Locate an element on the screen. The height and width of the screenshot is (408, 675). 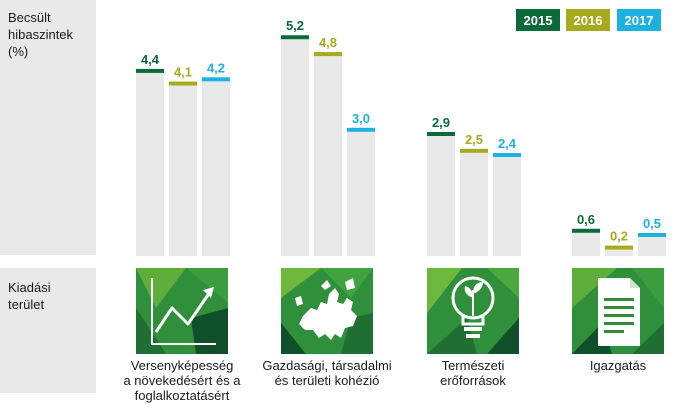
category-label-line: Igazgatás is located at coordinates (618, 365).